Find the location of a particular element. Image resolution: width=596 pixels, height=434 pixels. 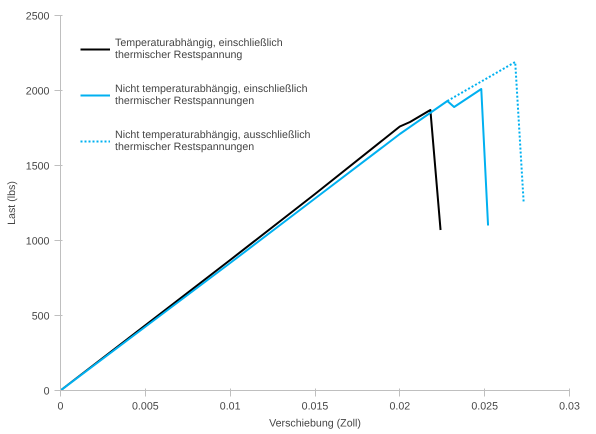

x-tick-label: 0.01 is located at coordinates (230, 406).